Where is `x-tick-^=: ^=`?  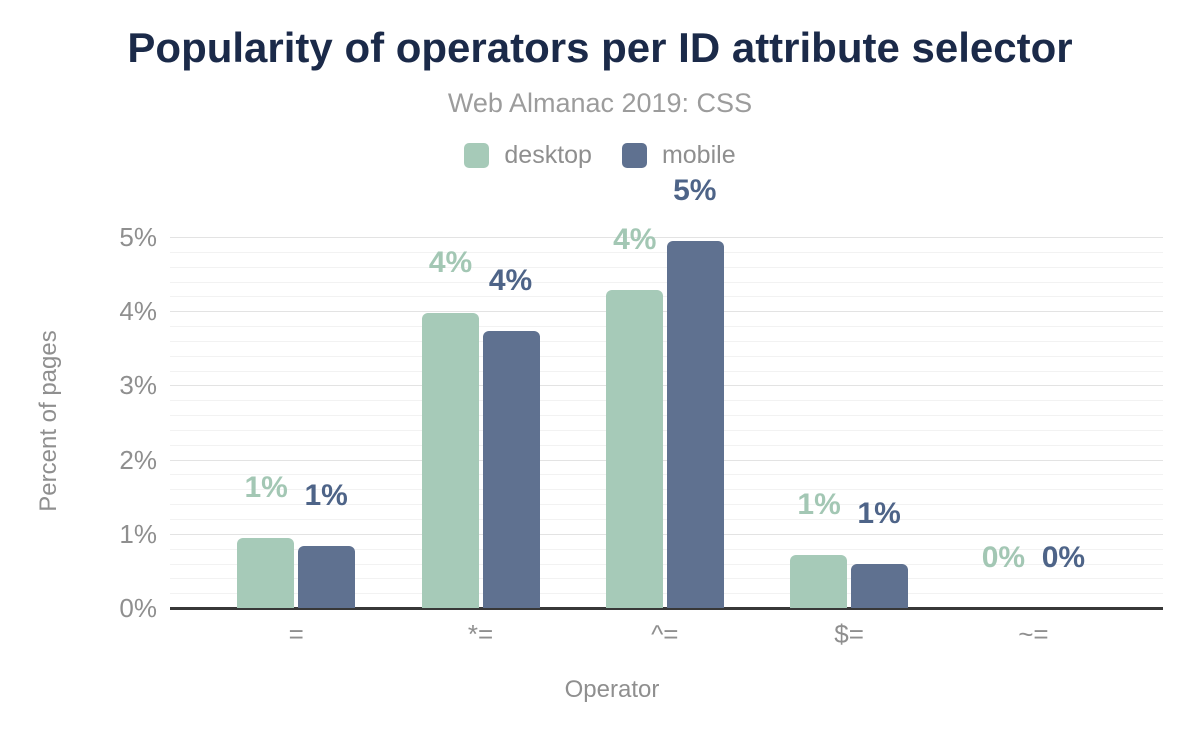 x-tick-^=: ^= is located at coordinates (665, 634).